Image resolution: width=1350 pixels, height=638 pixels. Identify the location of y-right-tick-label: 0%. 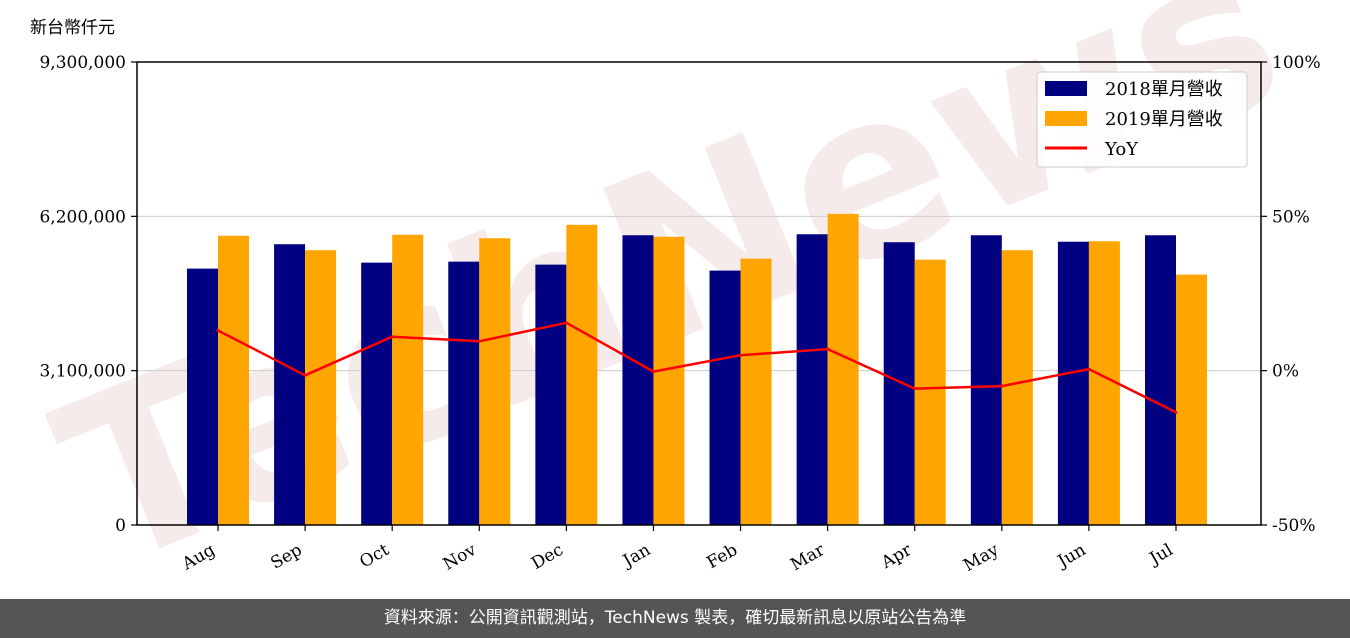
(1285, 372).